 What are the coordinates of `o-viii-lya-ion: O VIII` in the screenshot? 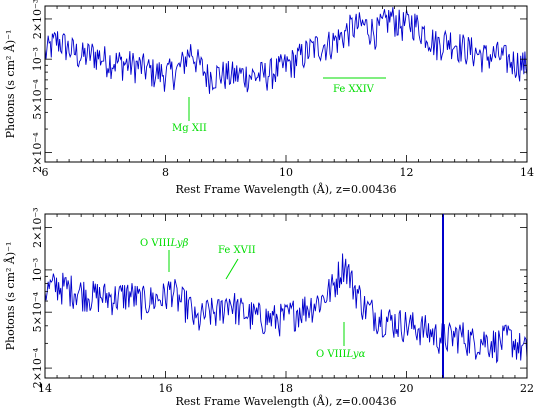 It's located at (331, 354).